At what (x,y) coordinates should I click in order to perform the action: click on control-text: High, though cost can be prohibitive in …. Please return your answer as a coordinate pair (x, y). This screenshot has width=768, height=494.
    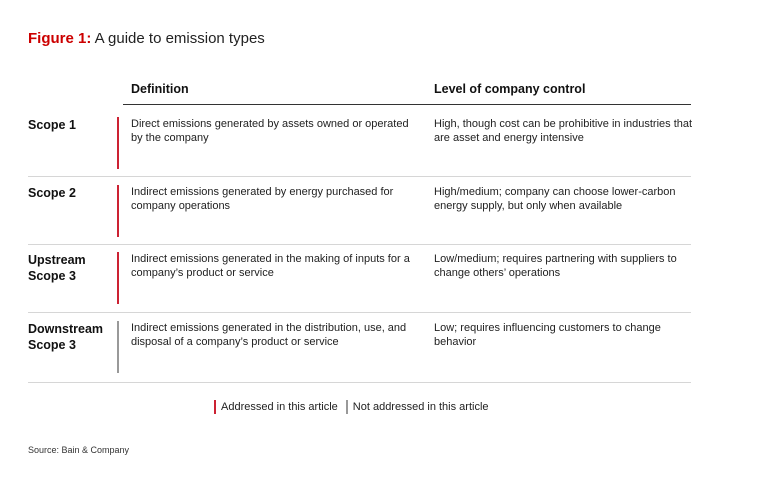
    Looking at the image, I should click on (563, 131).